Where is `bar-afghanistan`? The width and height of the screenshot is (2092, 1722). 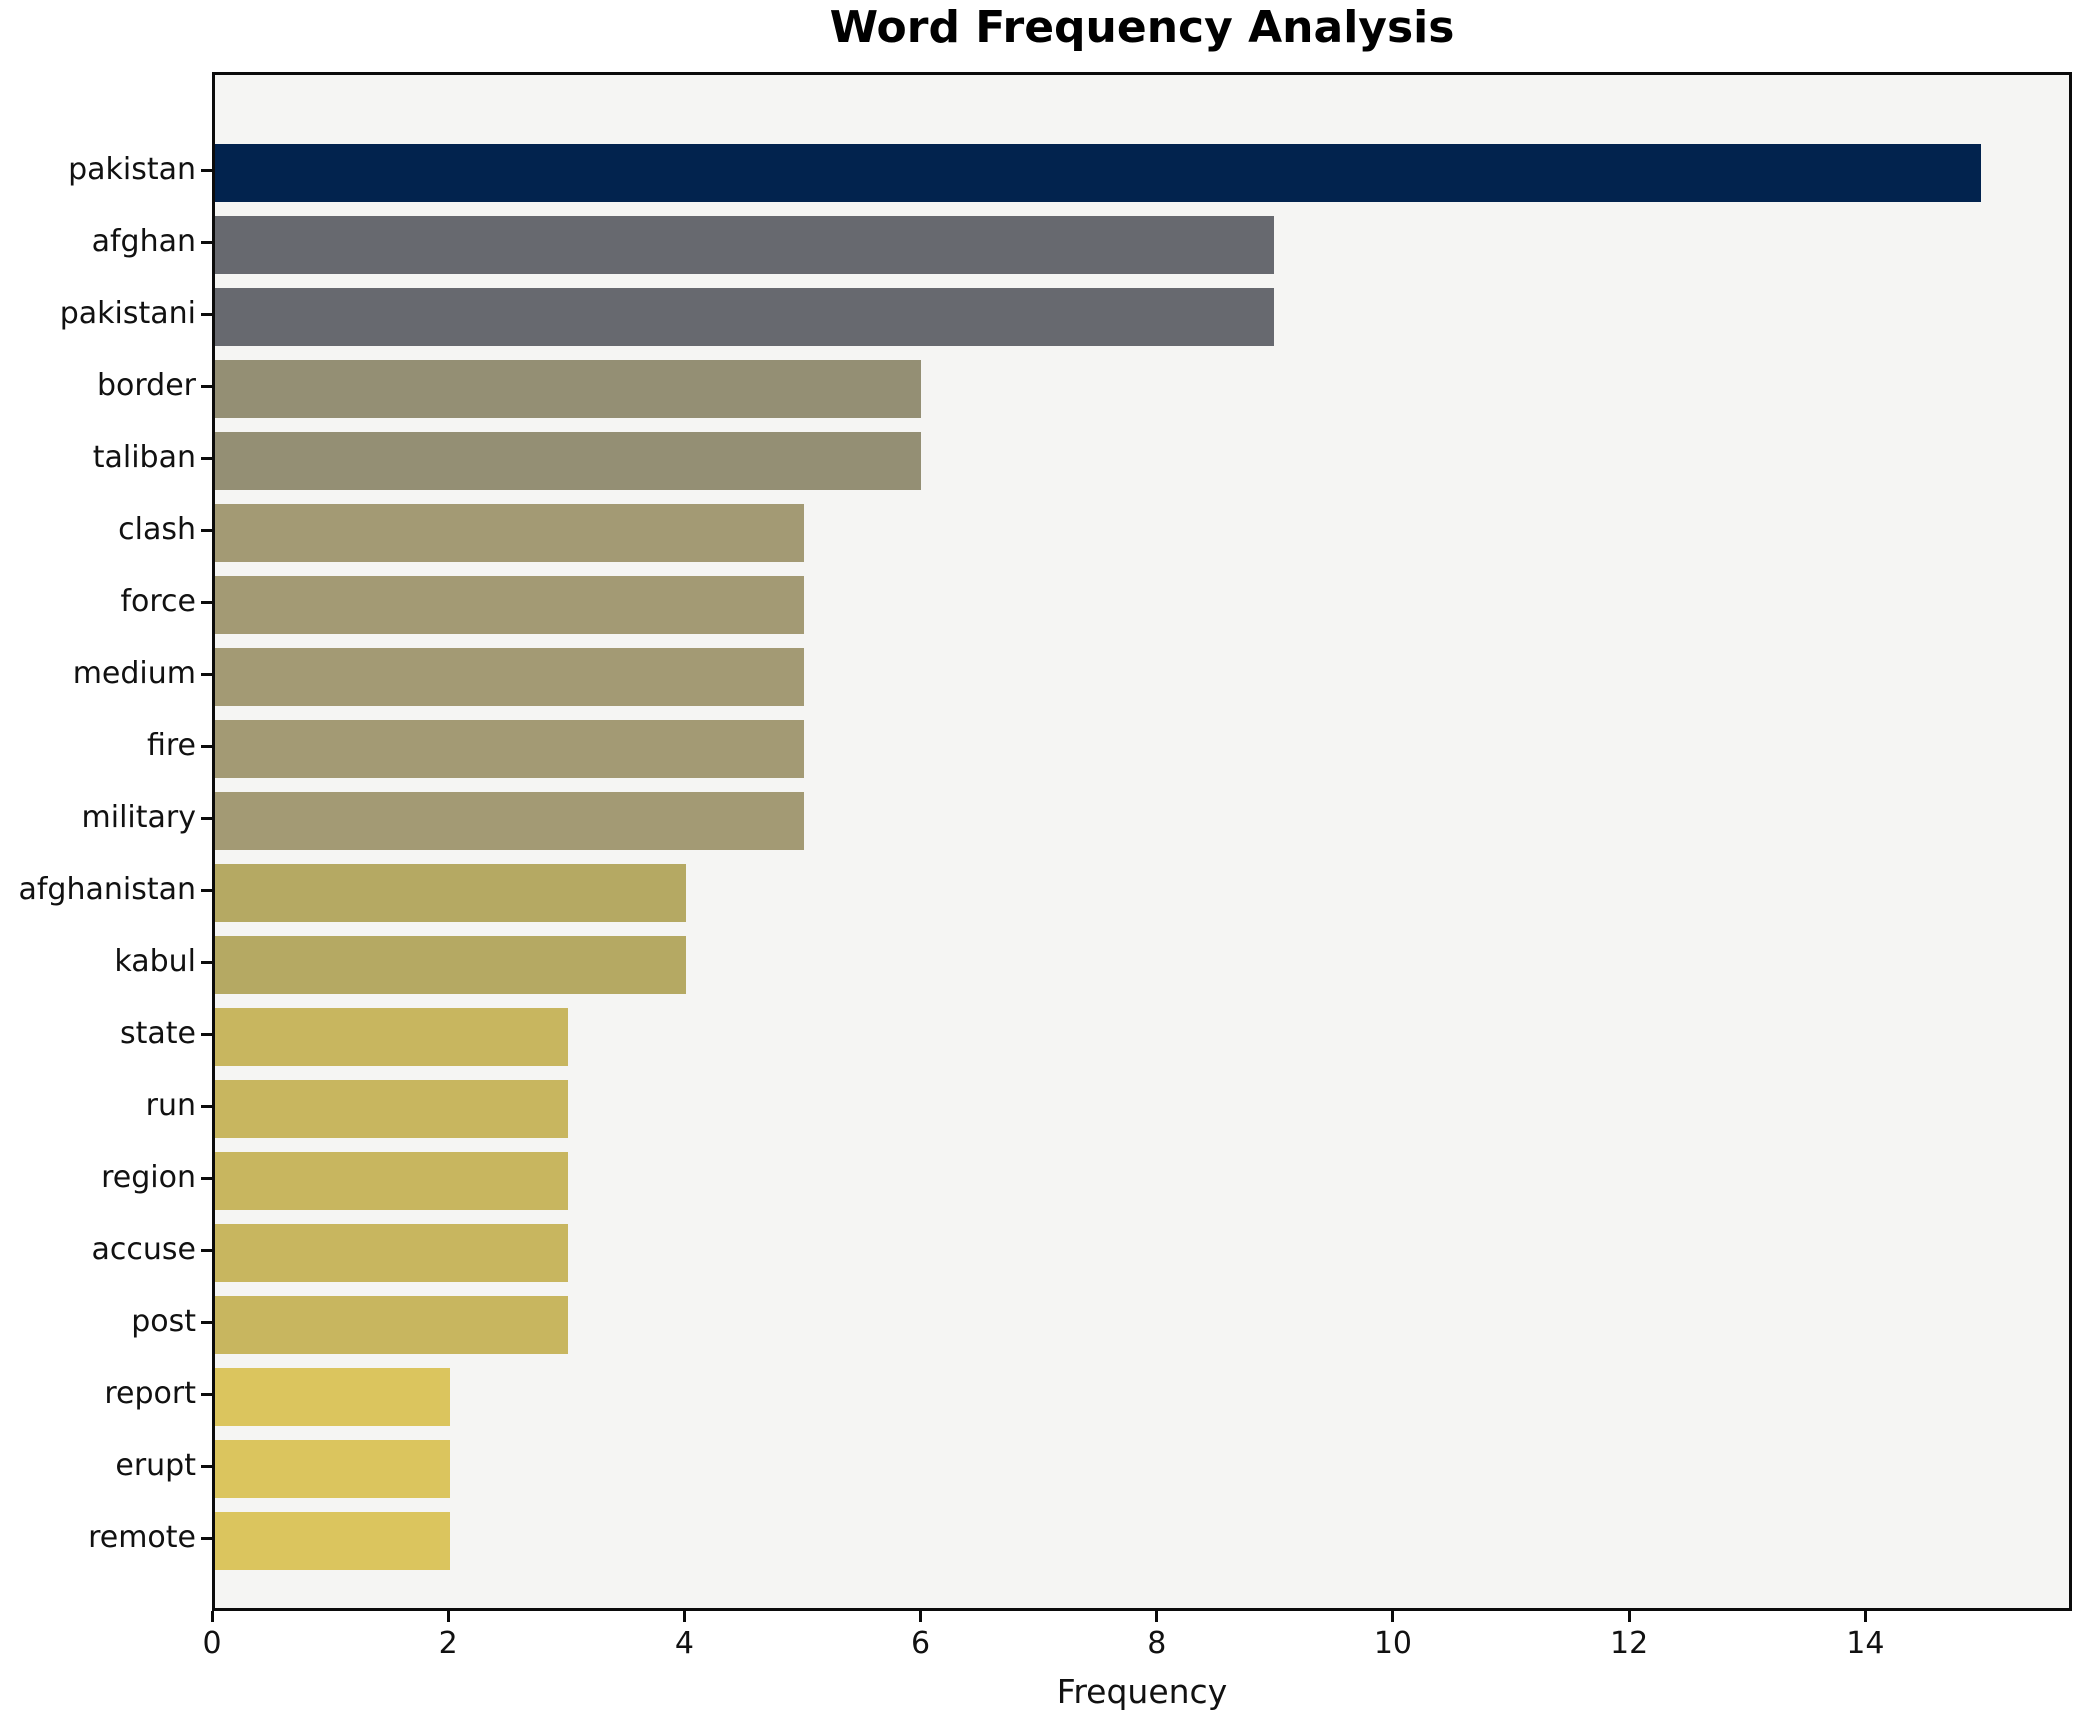 bar-afghanistan is located at coordinates (450, 893).